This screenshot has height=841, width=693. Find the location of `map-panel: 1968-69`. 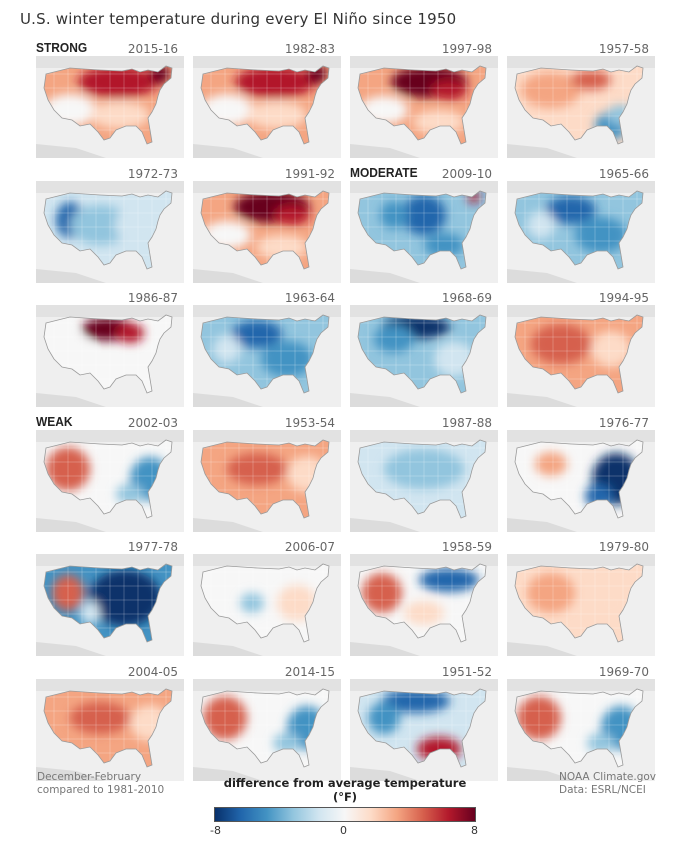

map-panel: 1968-69 is located at coordinates (424, 349).